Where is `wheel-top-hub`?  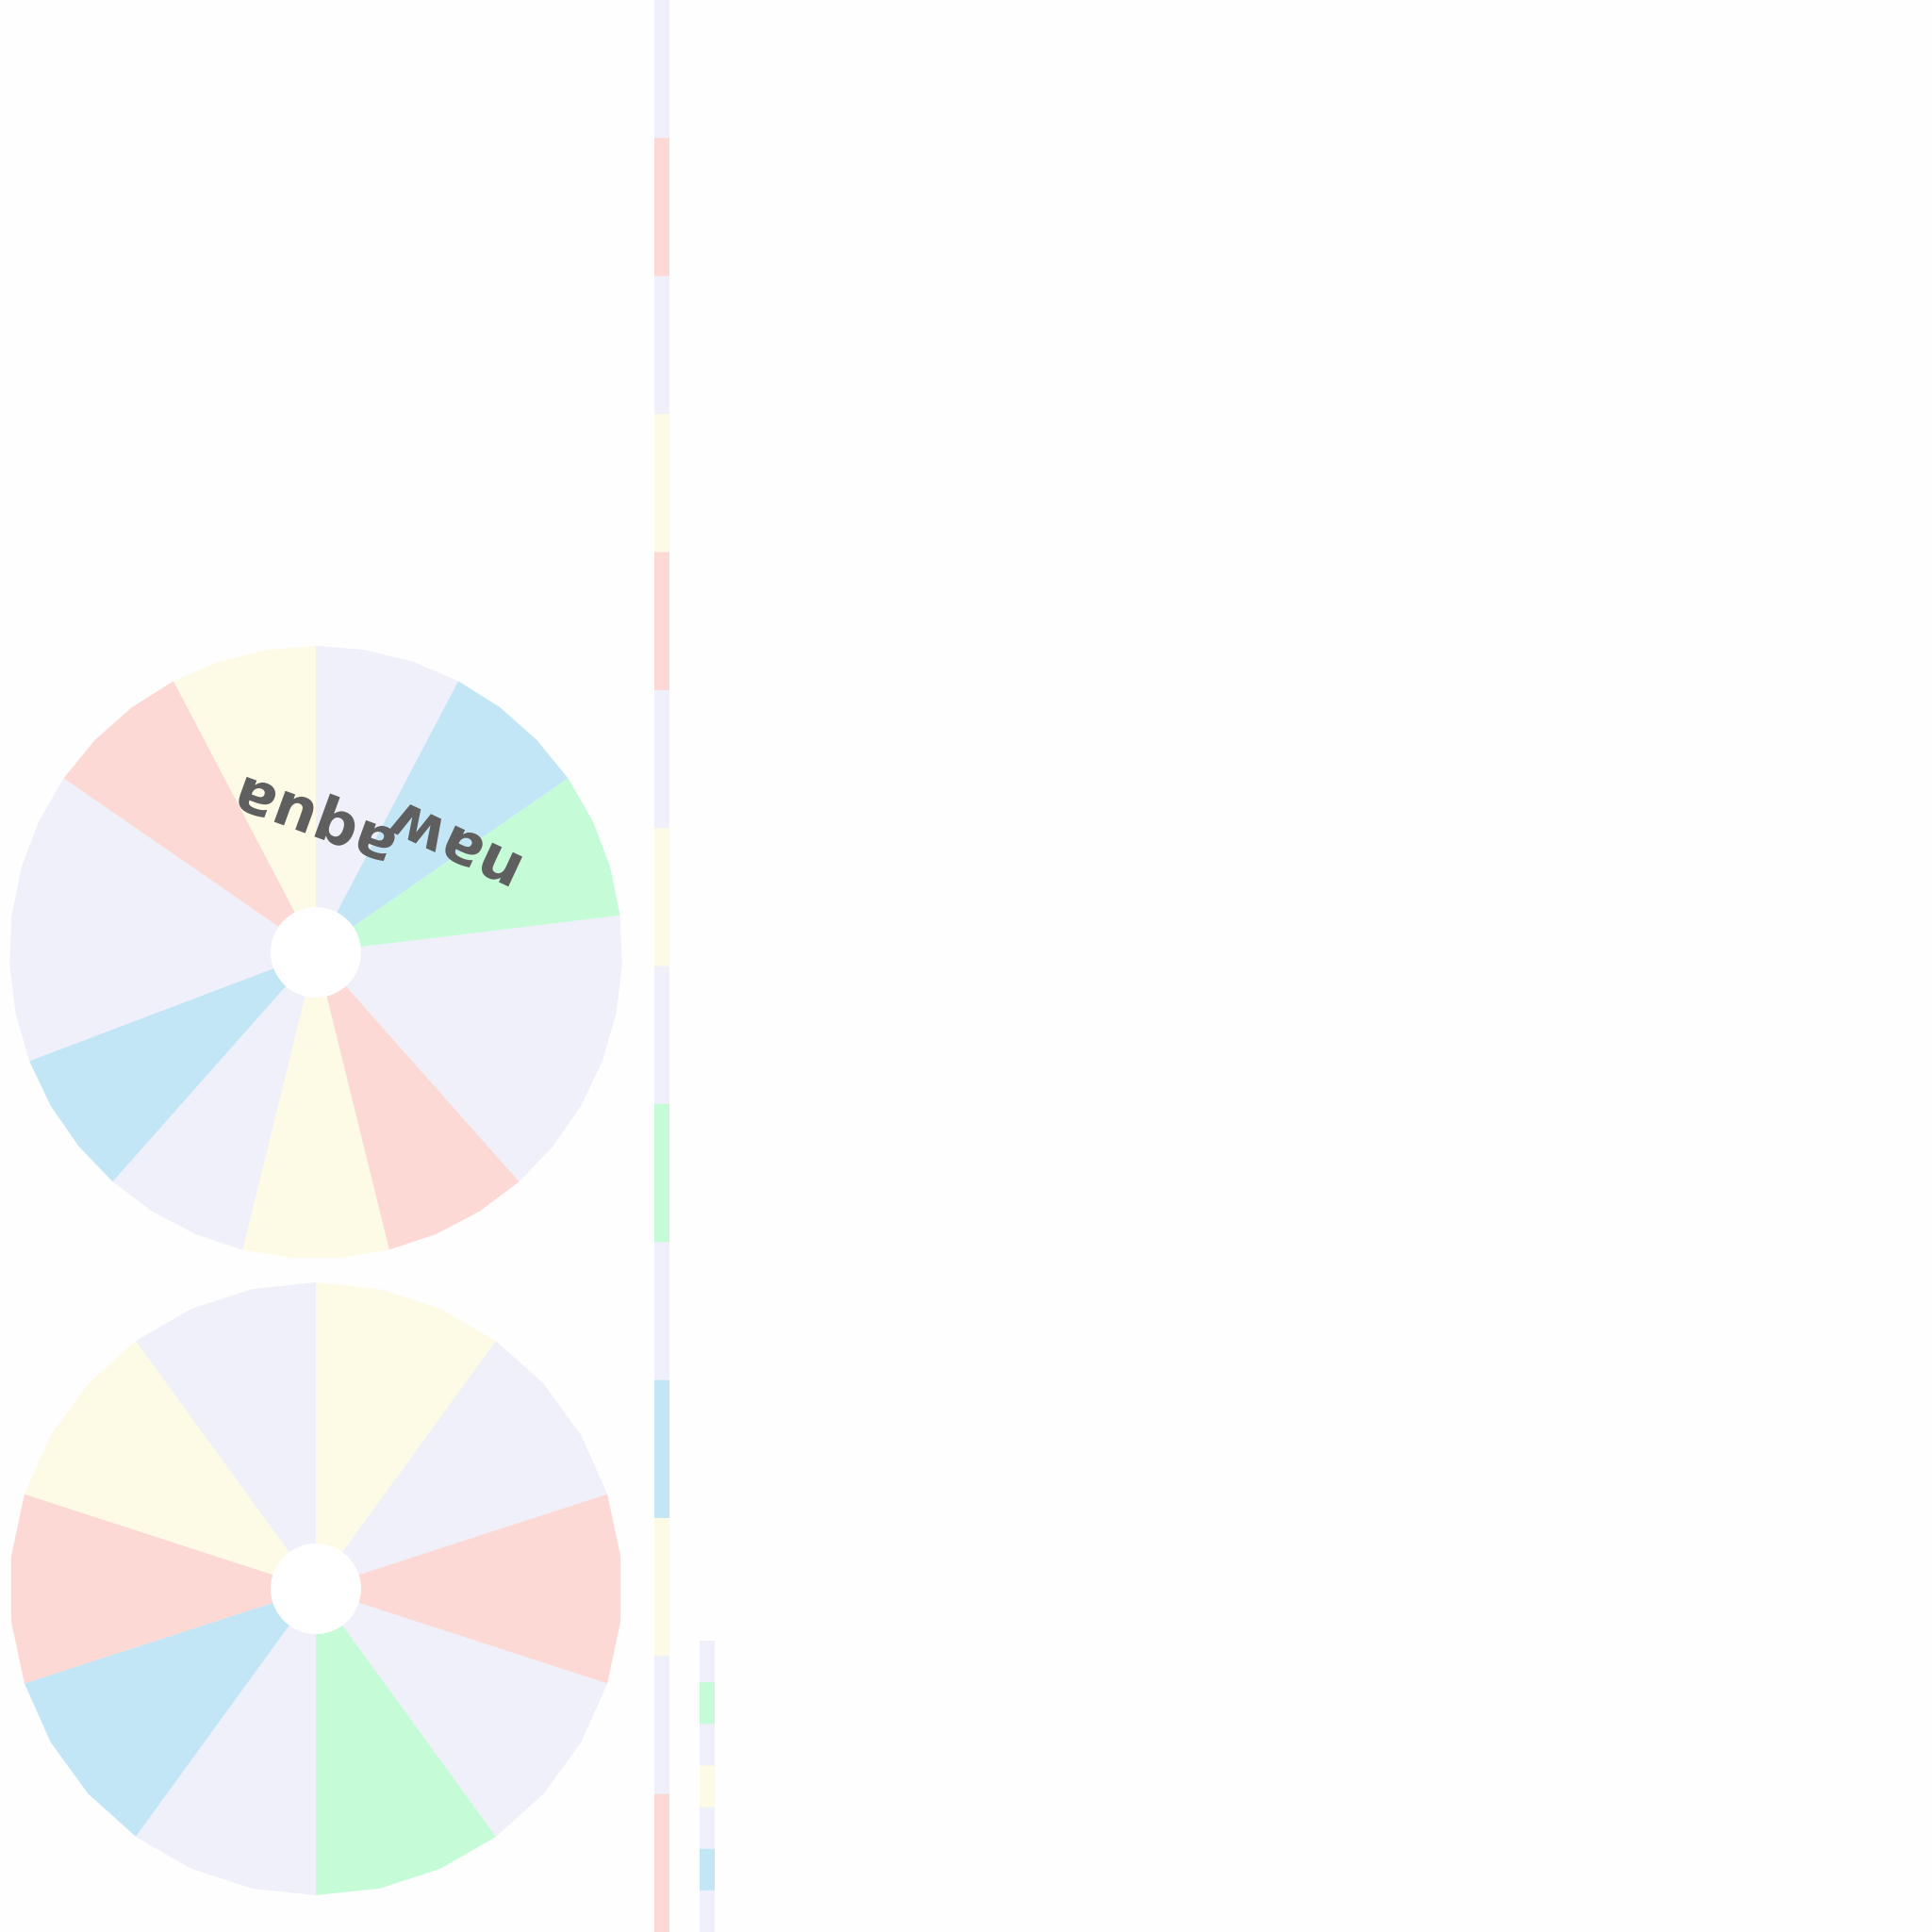 wheel-top-hub is located at coordinates (316, 952).